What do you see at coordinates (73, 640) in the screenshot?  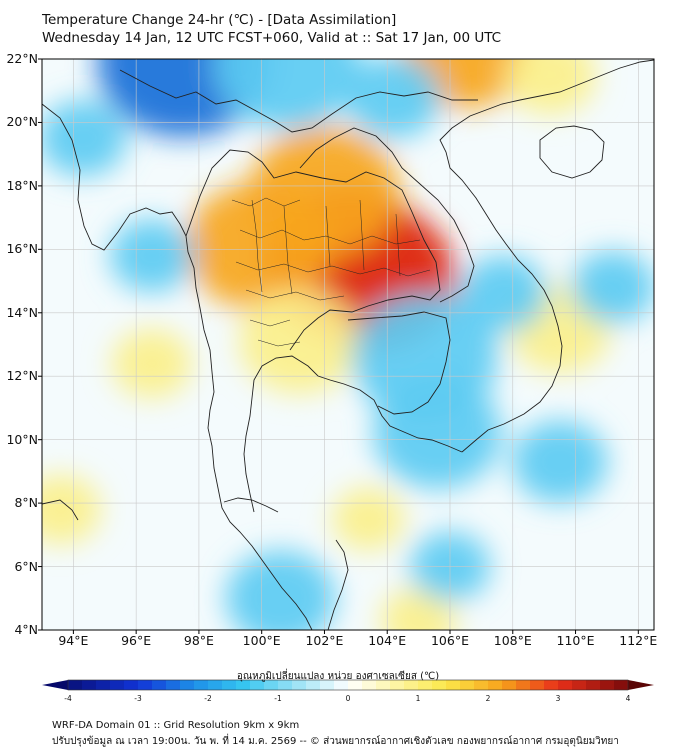 I see `longitude-label: 94°E` at bounding box center [73, 640].